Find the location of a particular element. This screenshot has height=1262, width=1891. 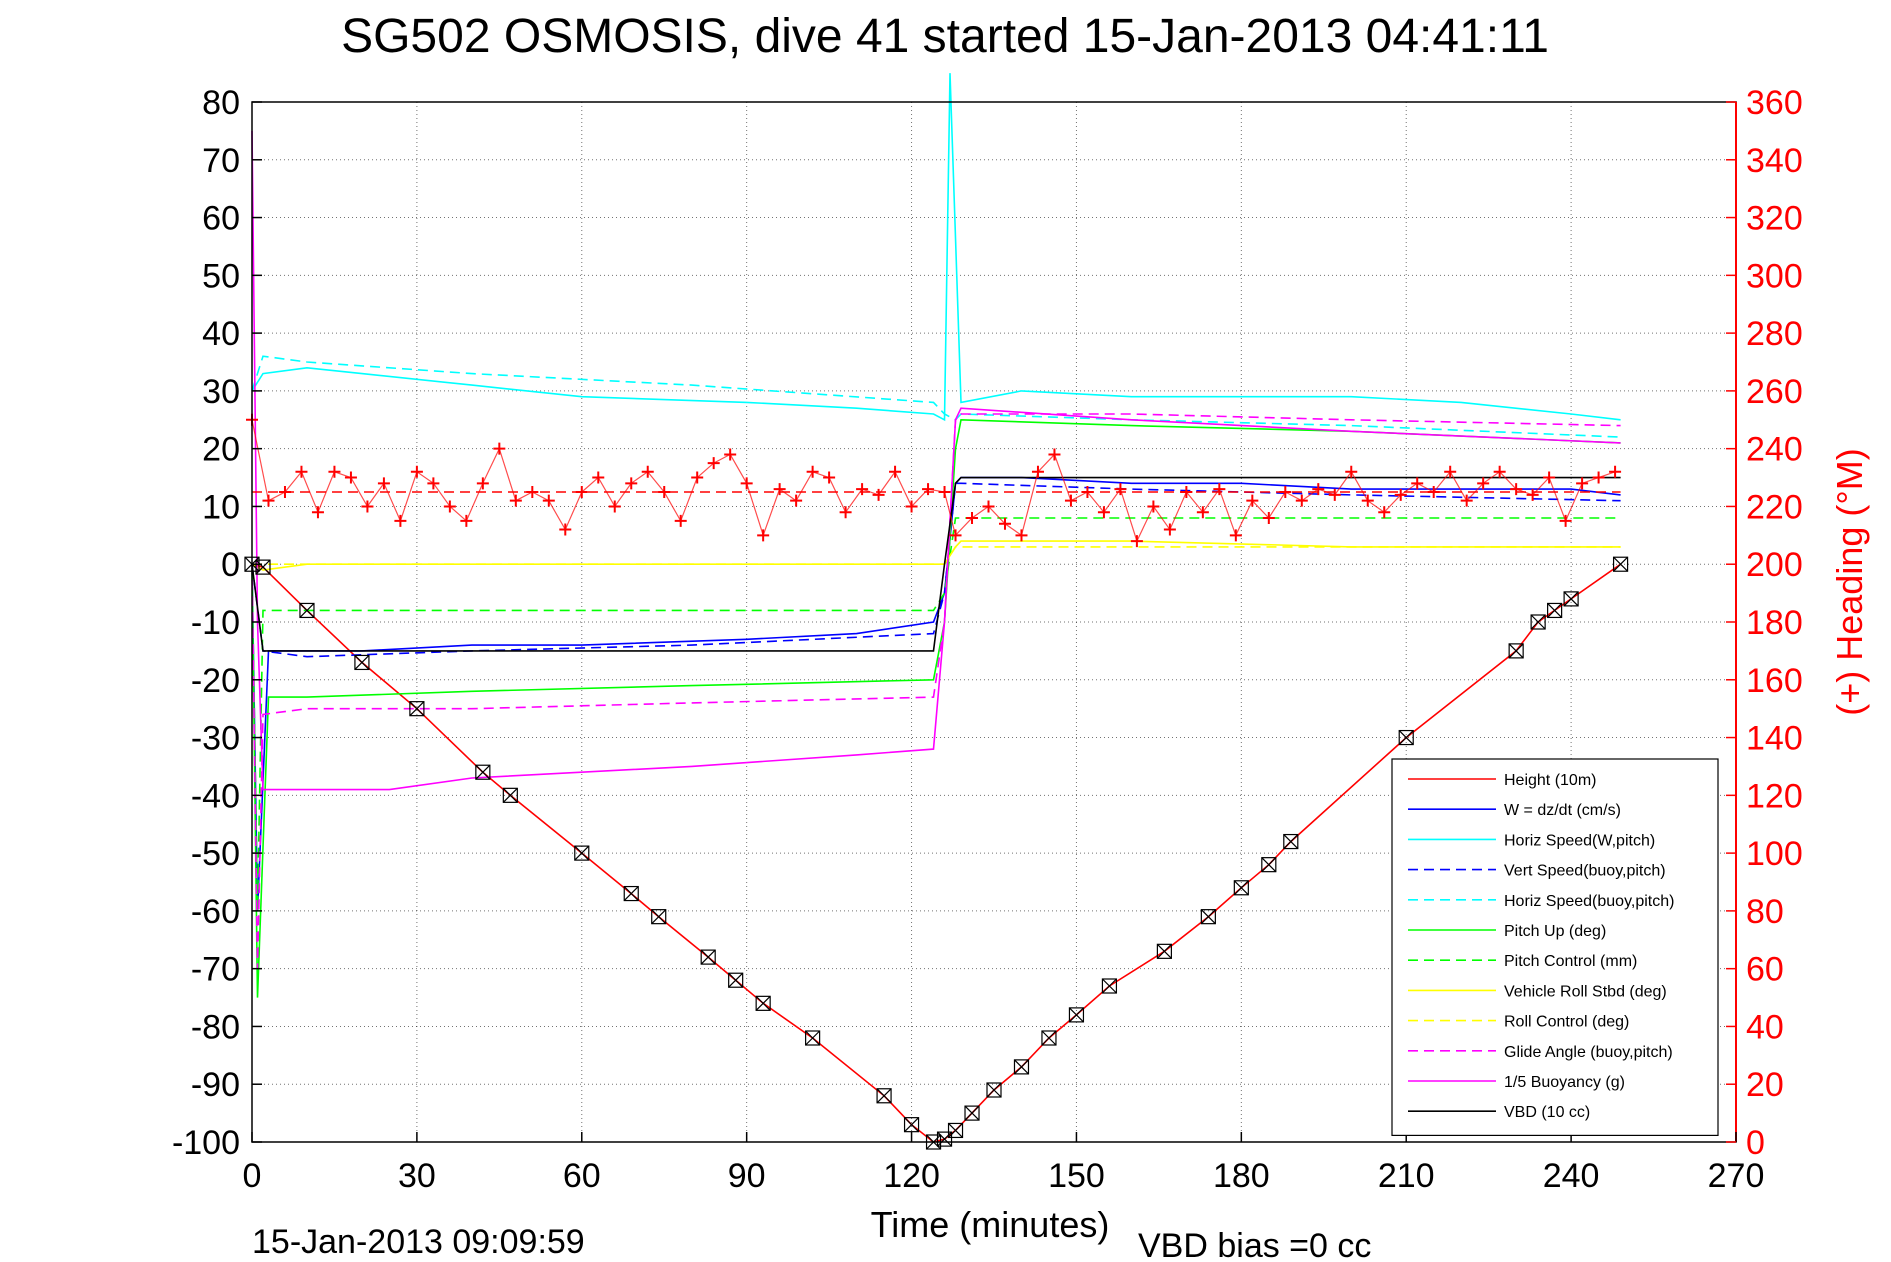

footer-vbd-bias: VBD bias =0 cc is located at coordinates (1254, 1244).